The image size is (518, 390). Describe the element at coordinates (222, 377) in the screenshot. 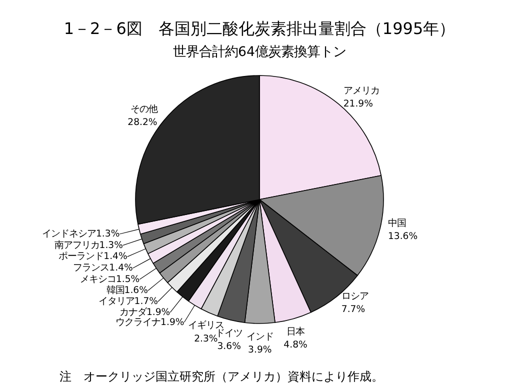

I see `text: 注 オークリッジ国立研究所（アメリカ）資料により作成。` at that location.